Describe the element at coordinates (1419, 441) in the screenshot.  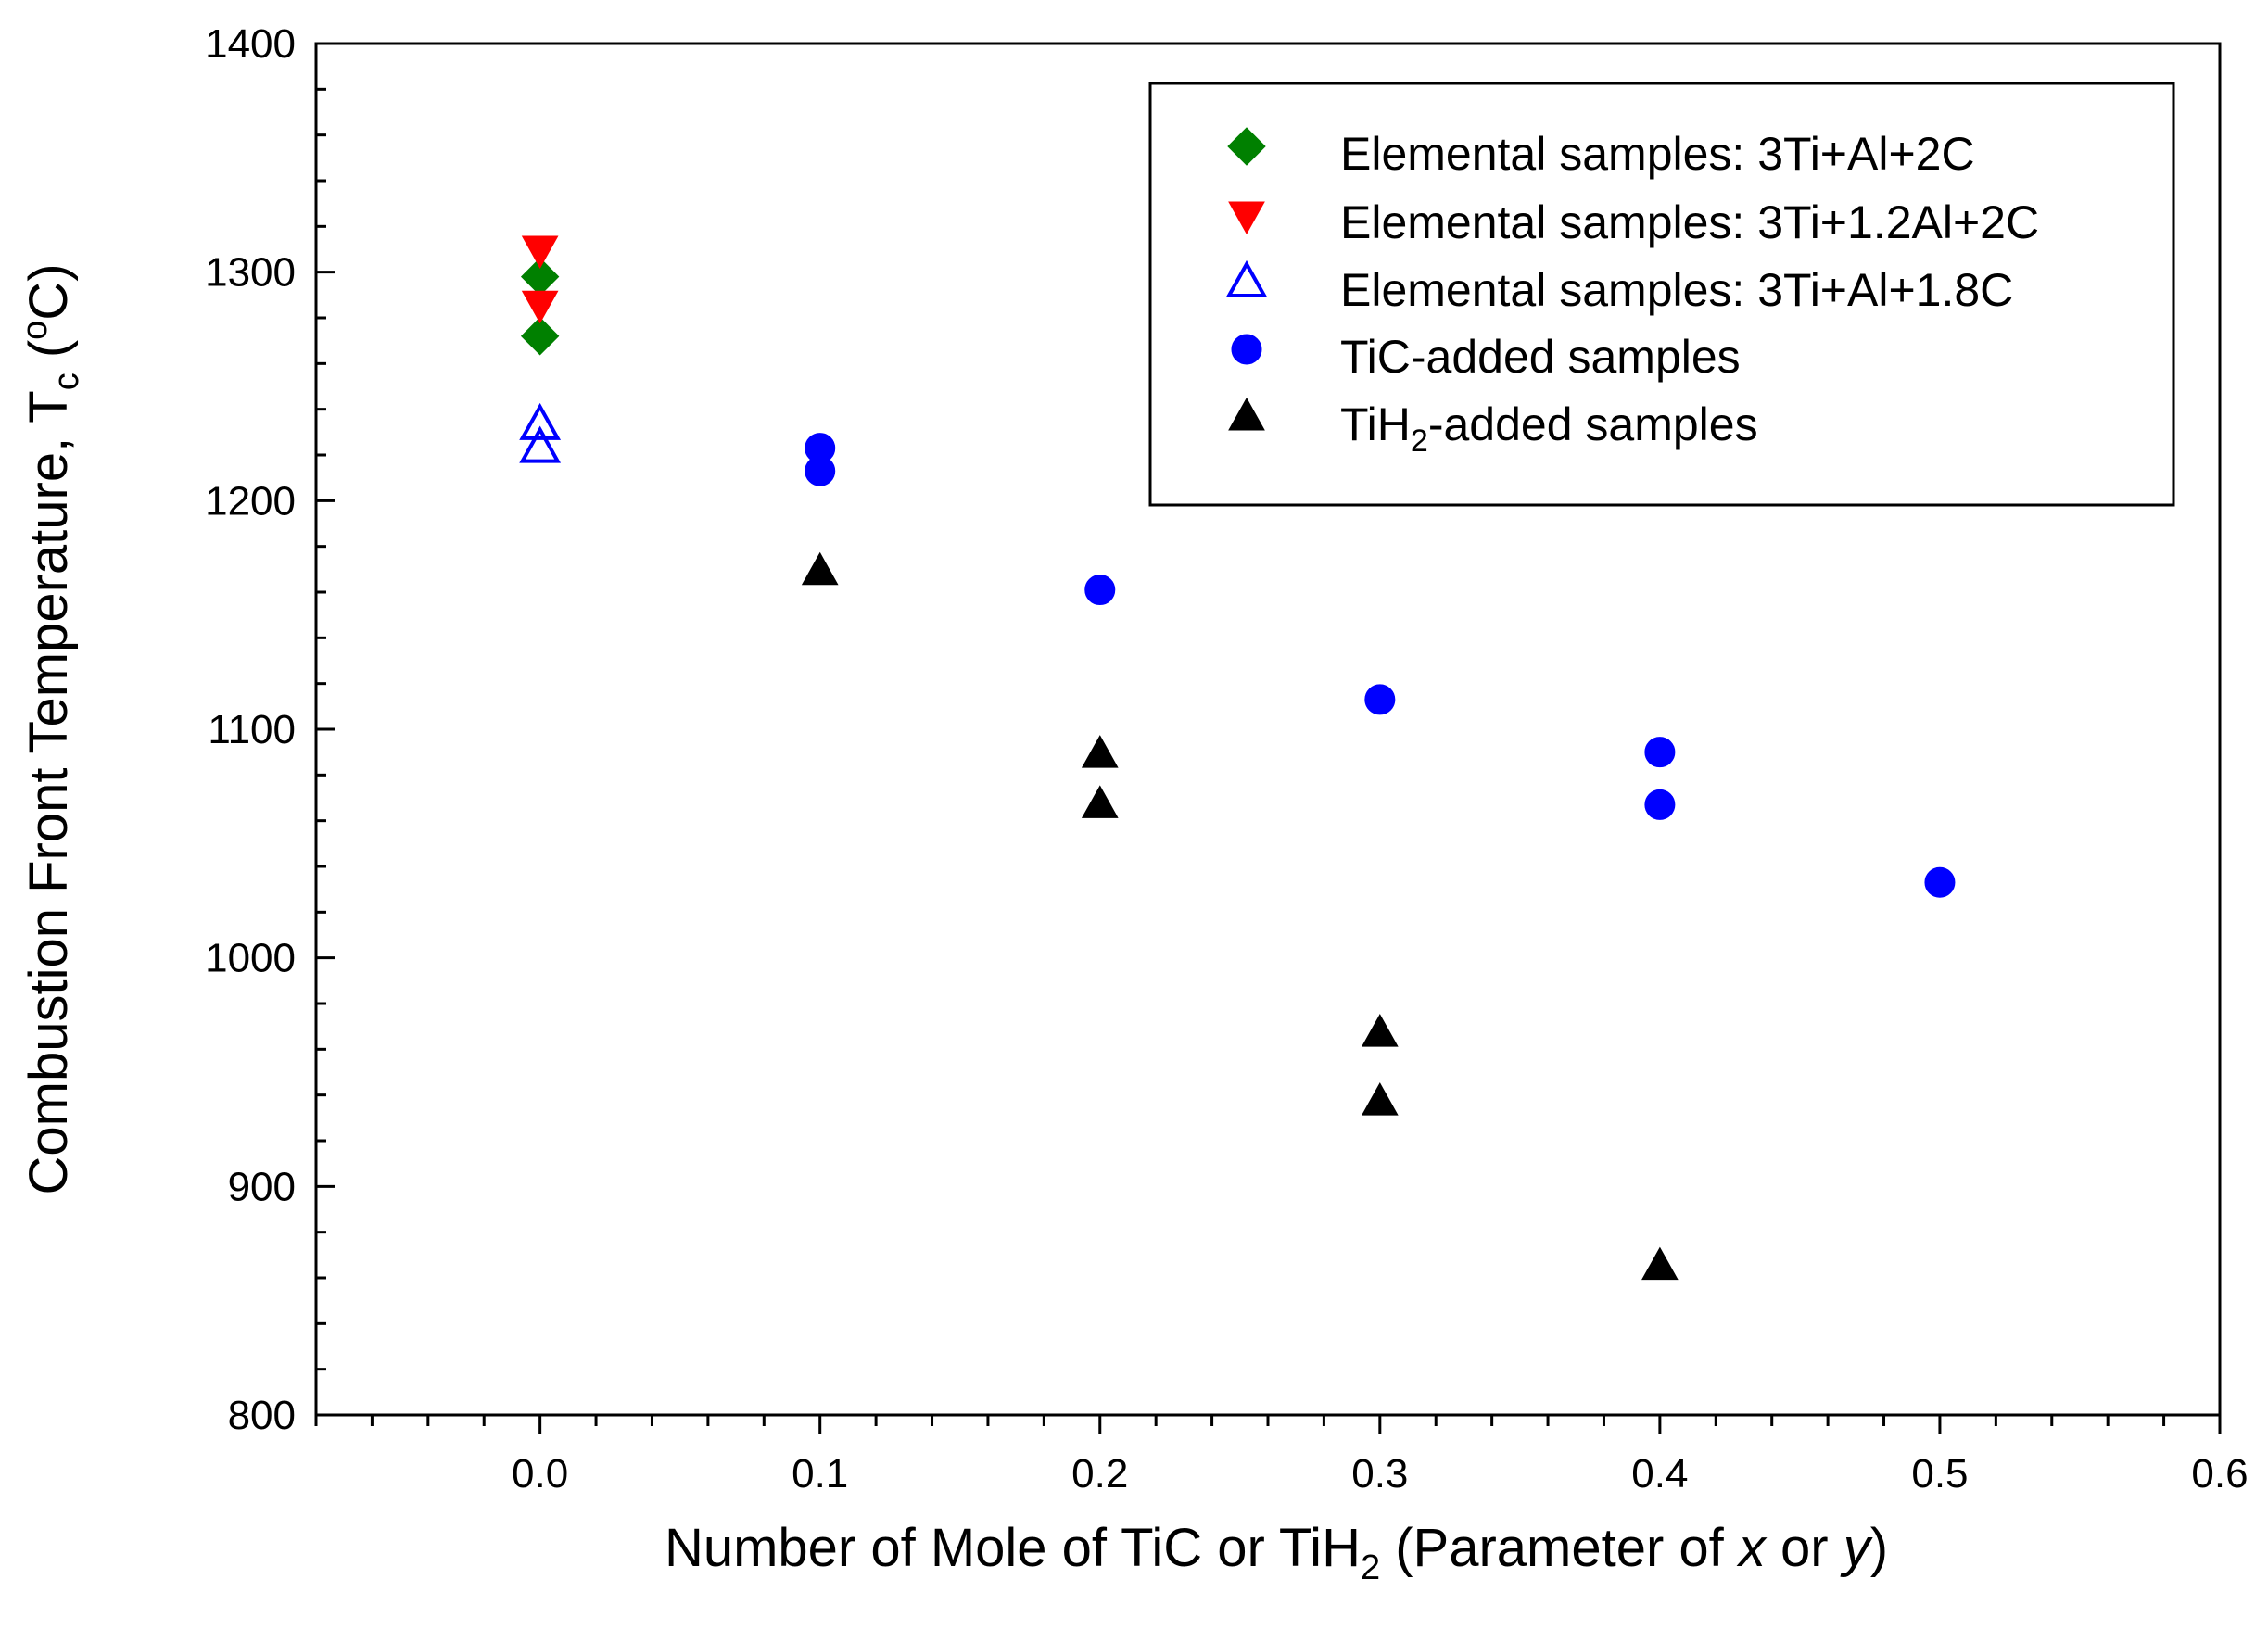
I see `legend-label-tih2-subscript: 2` at that location.